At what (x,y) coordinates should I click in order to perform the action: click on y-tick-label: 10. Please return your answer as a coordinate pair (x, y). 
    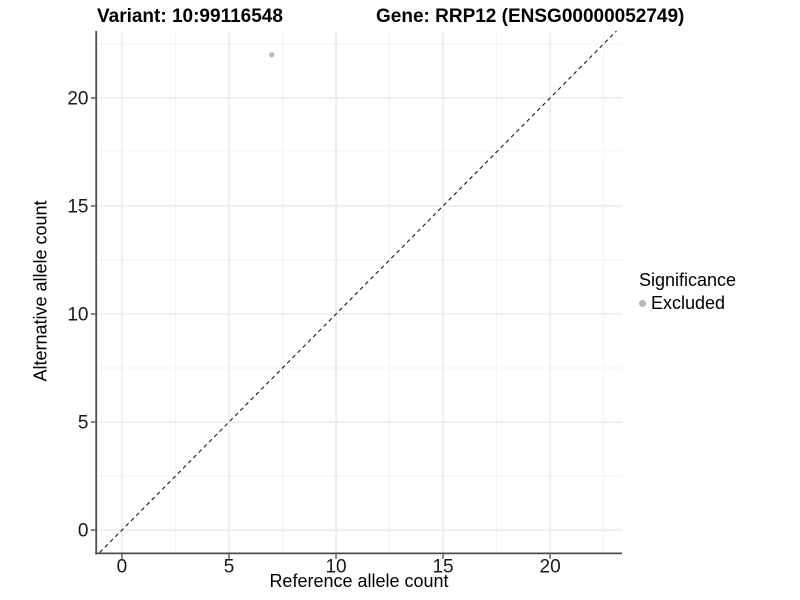
    Looking at the image, I should click on (77, 315).